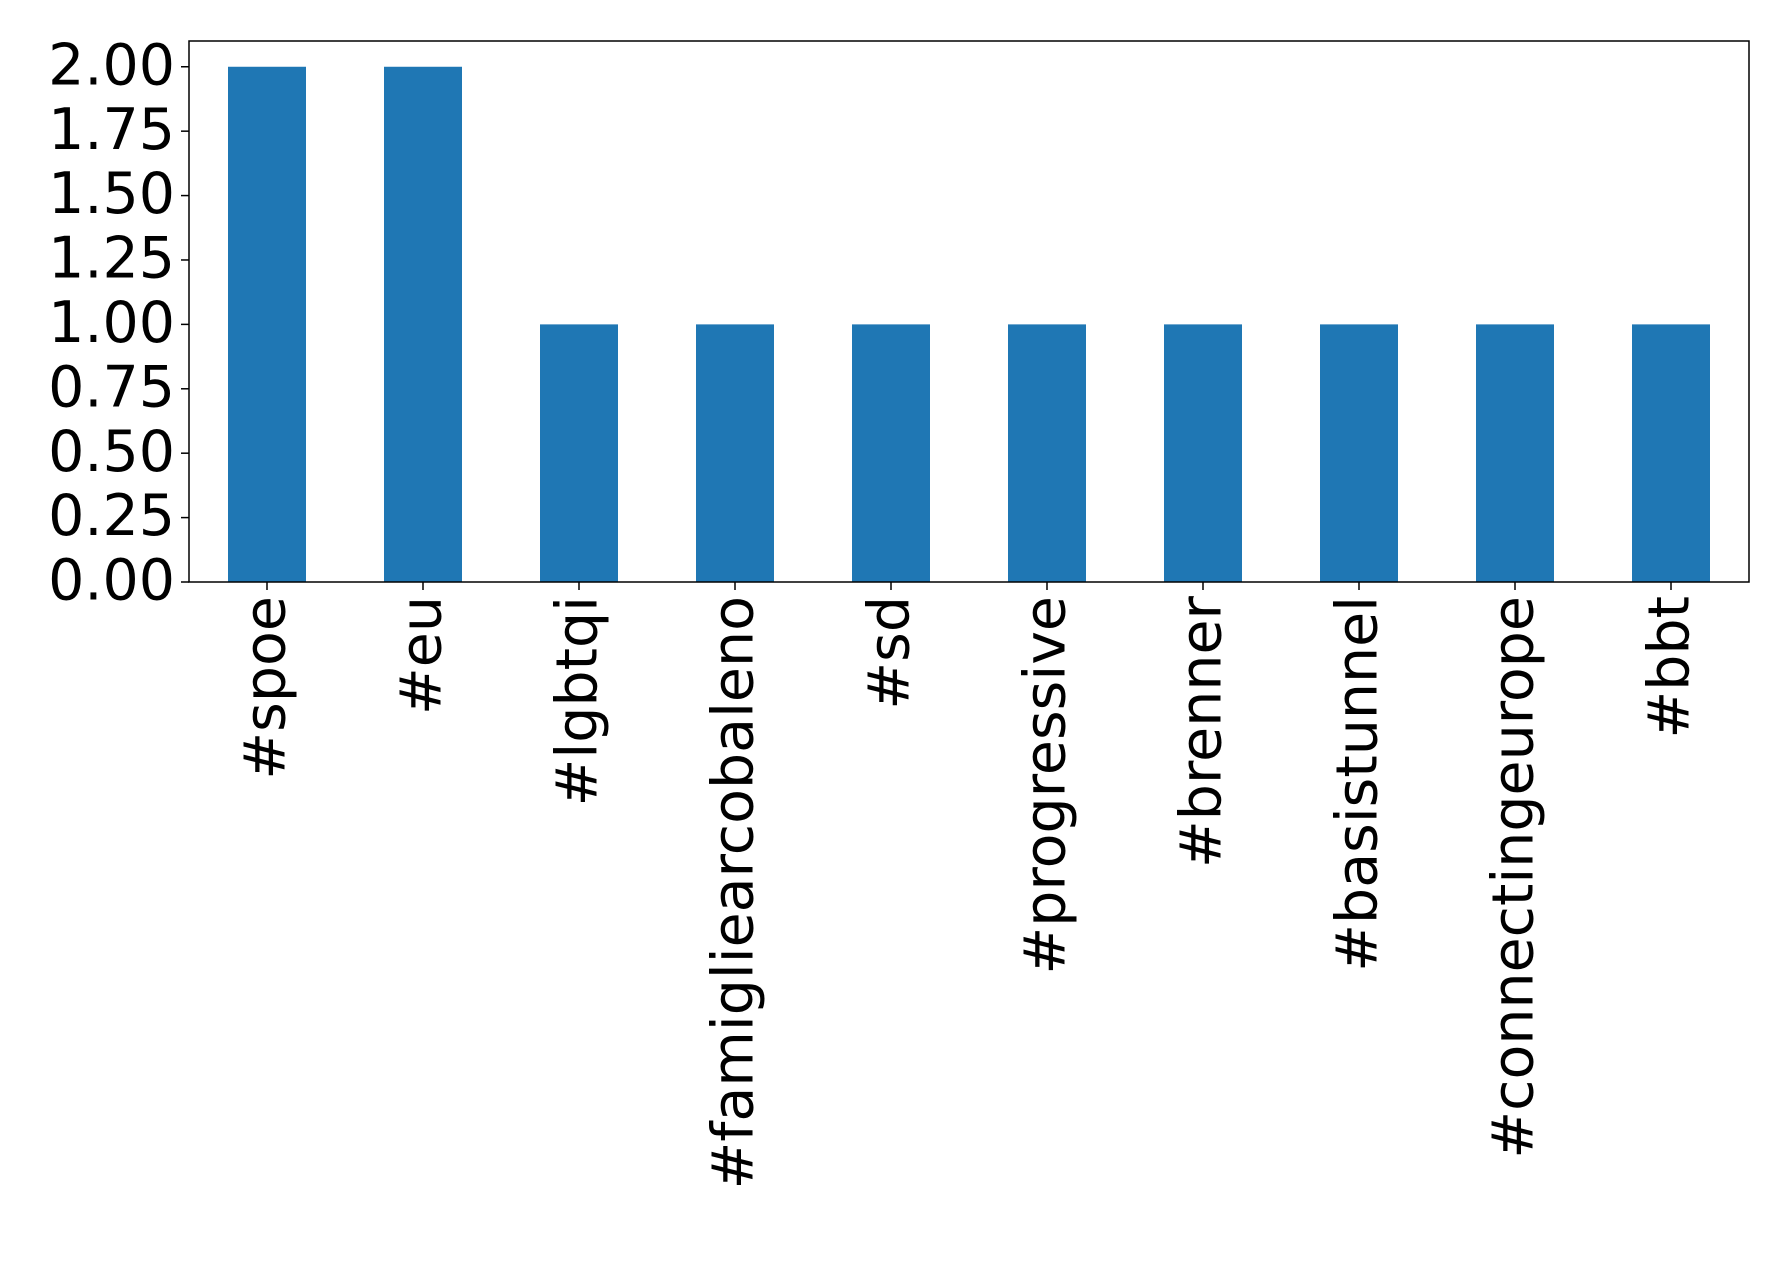 The height and width of the screenshot is (1279, 1778). Describe the element at coordinates (890, 653) in the screenshot. I see `x-tick-label: #sd` at that location.